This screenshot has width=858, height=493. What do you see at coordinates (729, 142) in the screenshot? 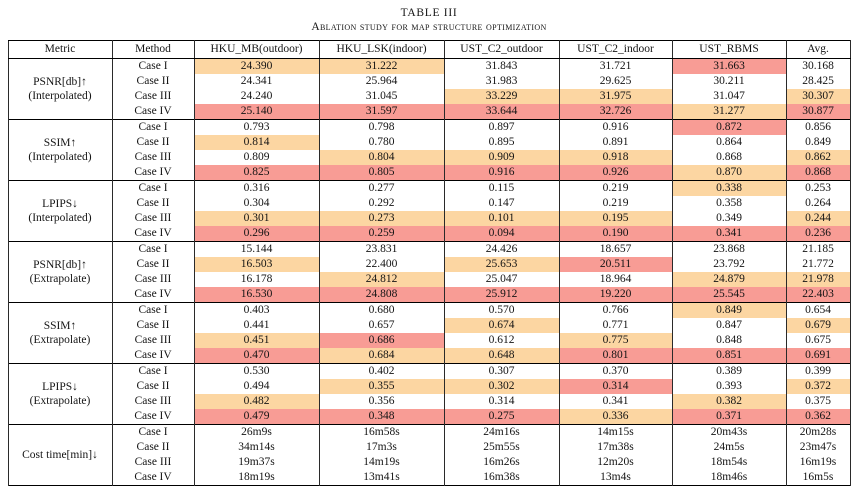
I see `value-cell: 0.864` at bounding box center [729, 142].